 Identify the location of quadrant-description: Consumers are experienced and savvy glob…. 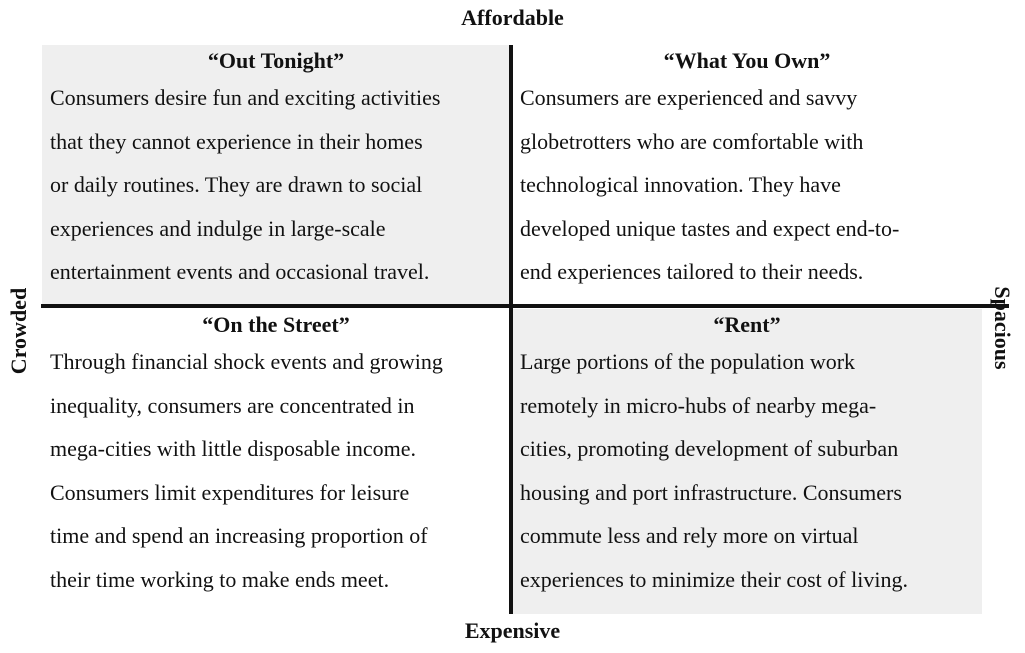
(710, 184).